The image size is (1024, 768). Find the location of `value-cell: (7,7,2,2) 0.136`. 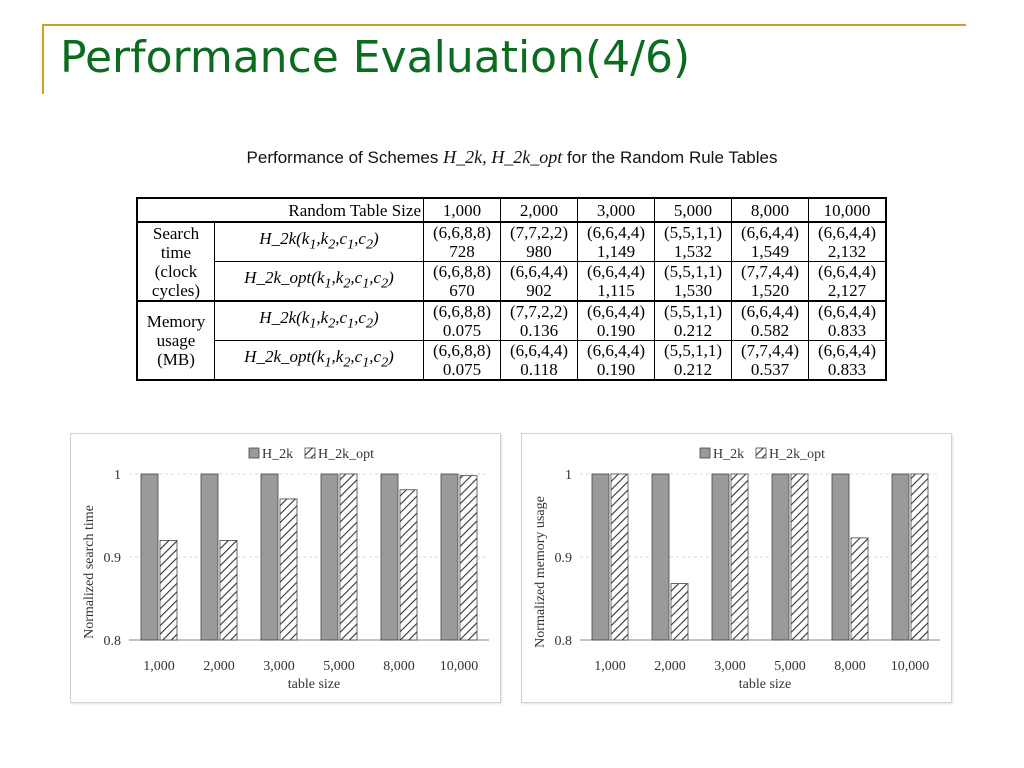

value-cell: (7,7,2,2) 0.136 is located at coordinates (539, 320).